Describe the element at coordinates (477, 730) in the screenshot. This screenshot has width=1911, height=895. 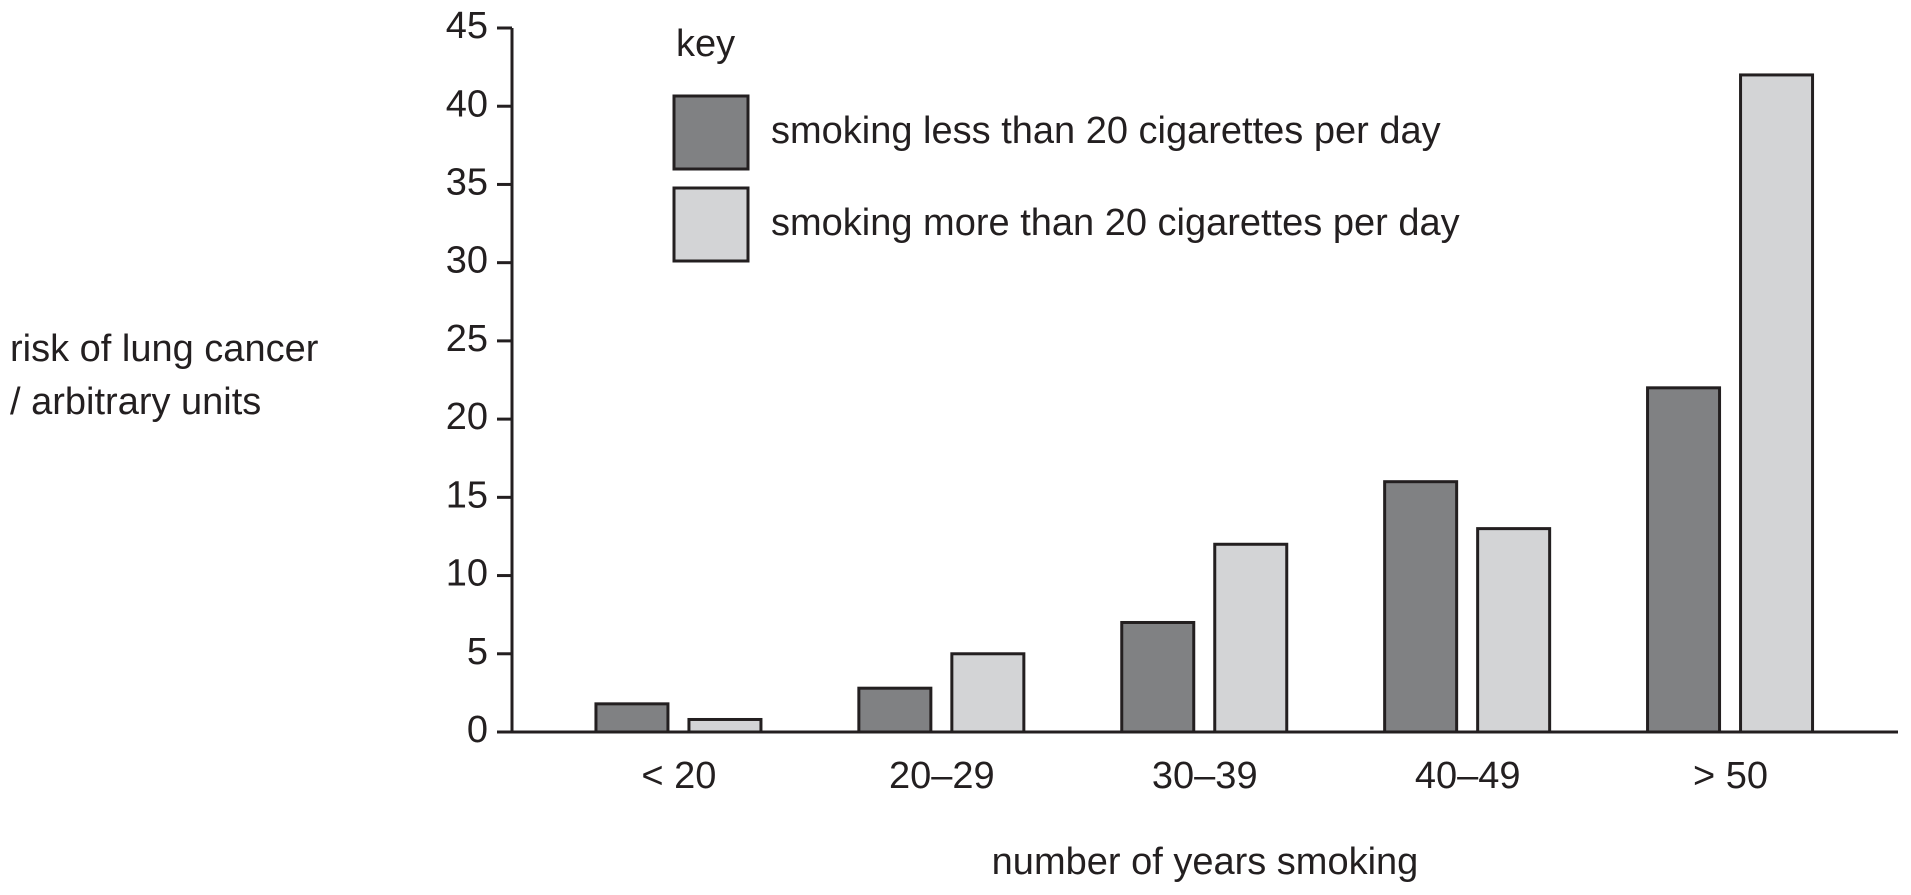
I see `y-tick-label: 0` at that location.